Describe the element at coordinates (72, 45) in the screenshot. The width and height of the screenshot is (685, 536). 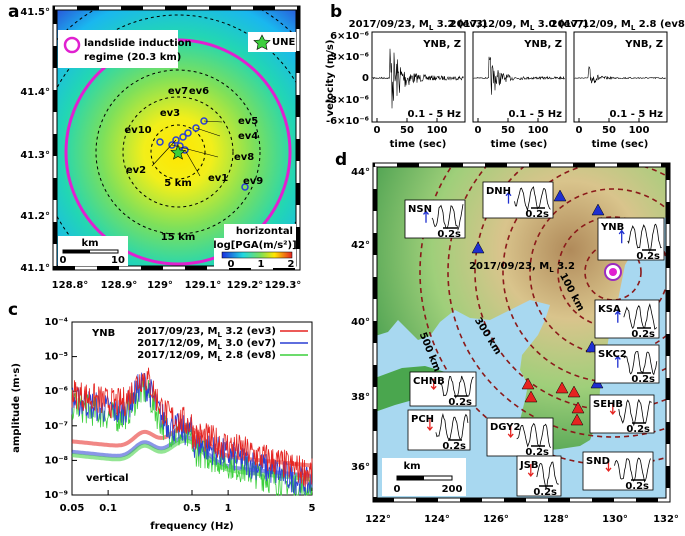
I see `legend-circle` at that location.